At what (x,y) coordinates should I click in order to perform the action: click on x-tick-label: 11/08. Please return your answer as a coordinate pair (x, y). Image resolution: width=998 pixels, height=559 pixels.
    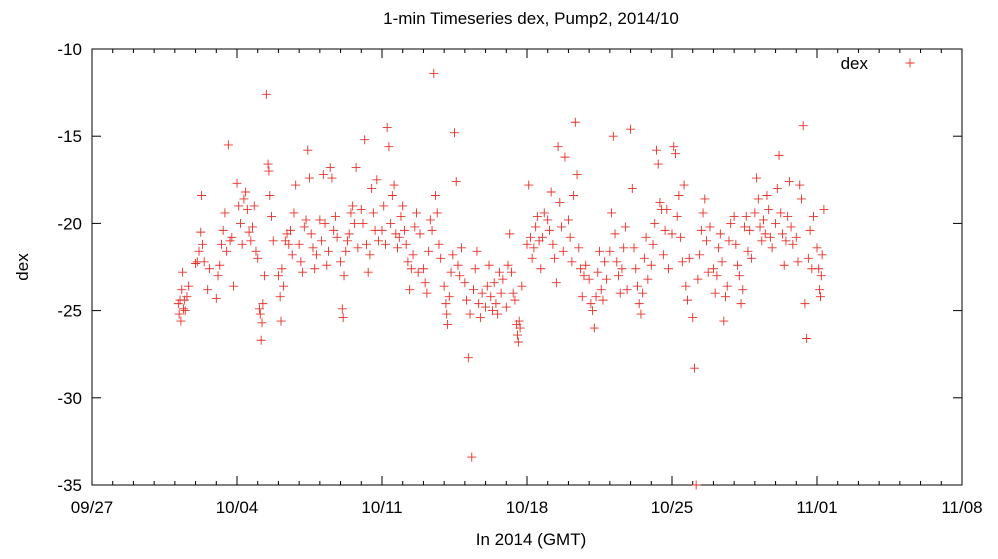
    Looking at the image, I should click on (961, 507).